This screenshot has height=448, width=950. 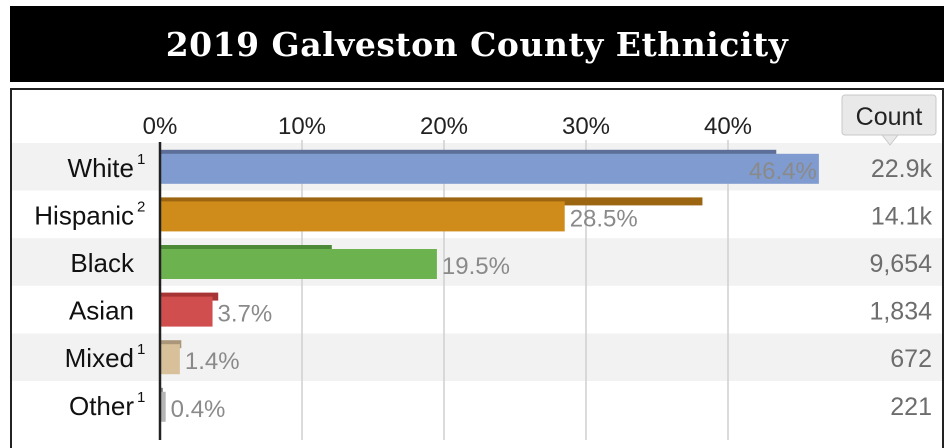 I want to click on count-value: 672, so click(x=911, y=359).